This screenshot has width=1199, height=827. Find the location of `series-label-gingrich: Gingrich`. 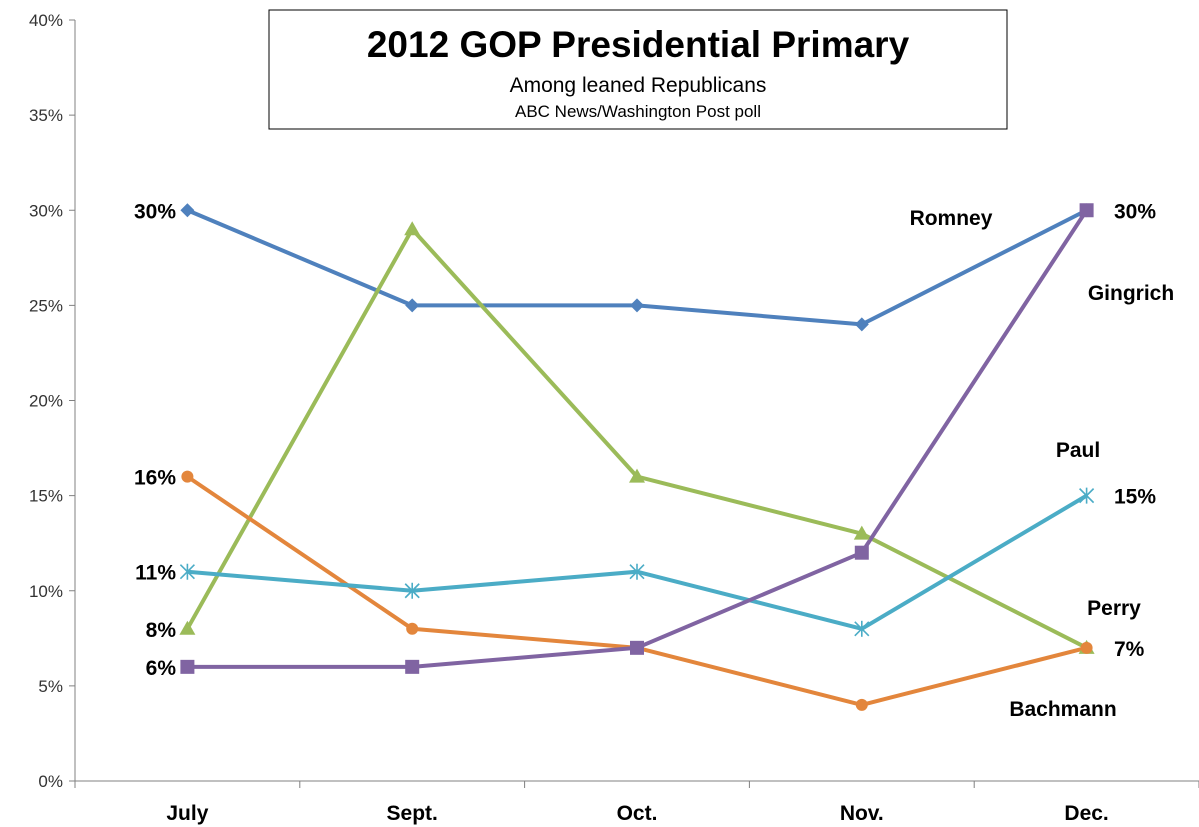

series-label-gingrich: Gingrich is located at coordinates (1131, 293).